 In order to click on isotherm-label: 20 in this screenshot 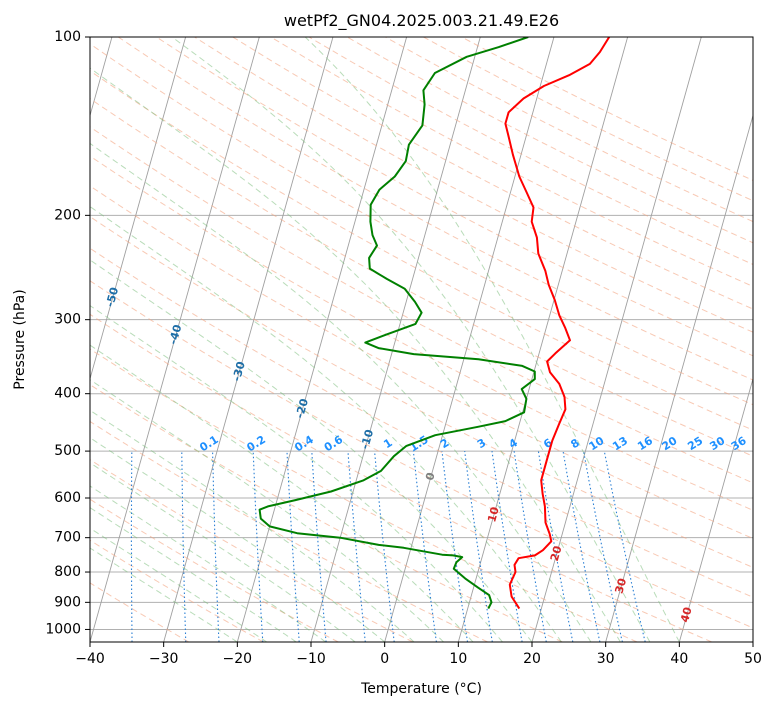, I will do `click(556, 553)`.